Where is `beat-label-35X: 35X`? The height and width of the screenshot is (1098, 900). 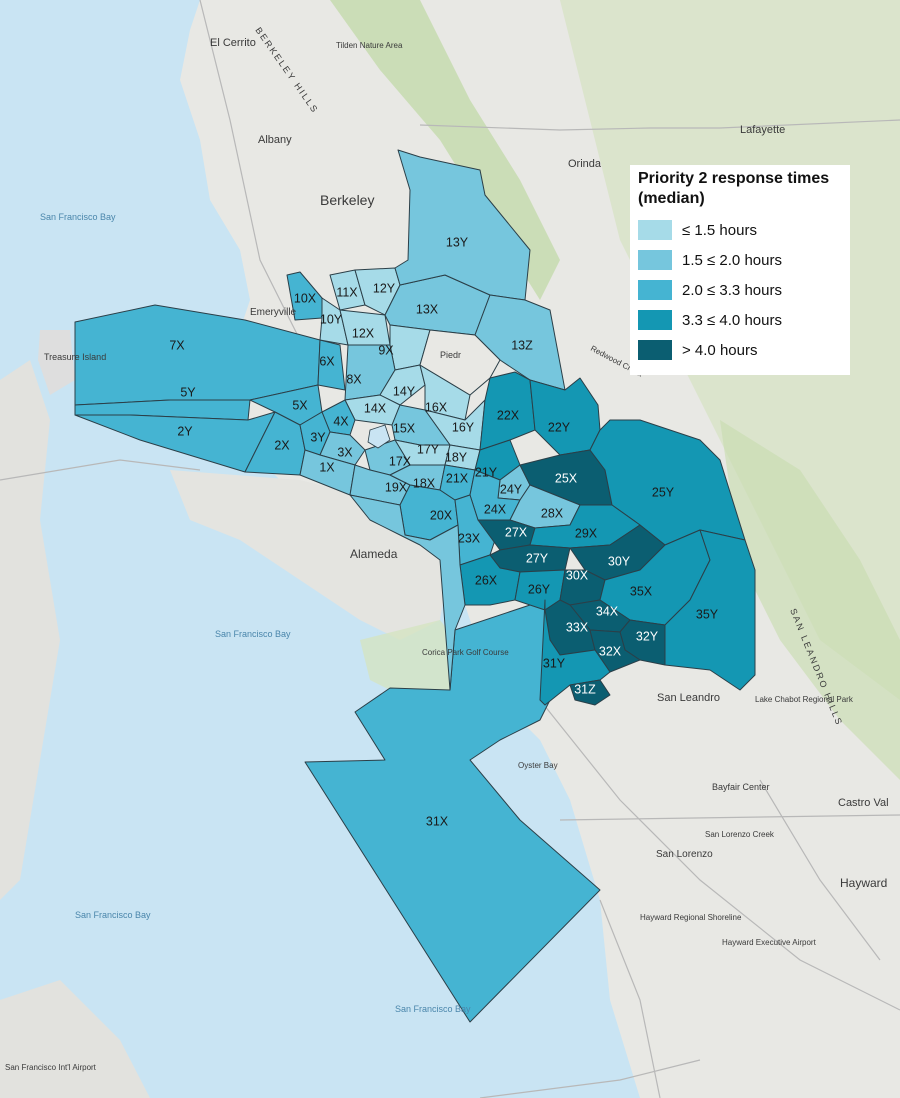 beat-label-35X: 35X is located at coordinates (641, 591).